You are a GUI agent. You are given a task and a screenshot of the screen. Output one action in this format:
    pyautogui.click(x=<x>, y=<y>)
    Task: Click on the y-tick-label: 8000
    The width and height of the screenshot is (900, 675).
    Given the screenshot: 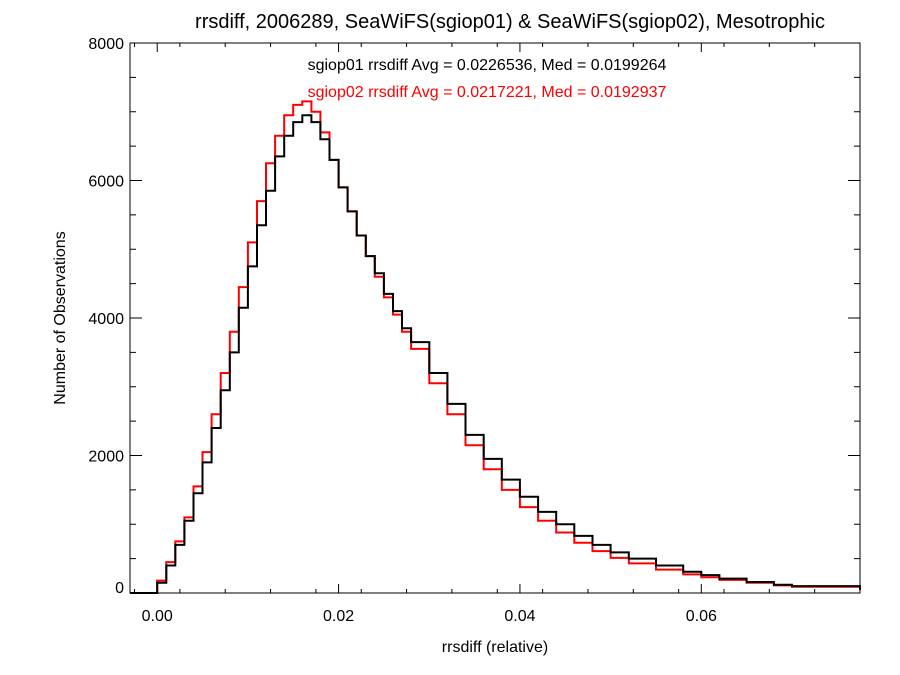 What is the action you would take?
    pyautogui.click(x=106, y=44)
    